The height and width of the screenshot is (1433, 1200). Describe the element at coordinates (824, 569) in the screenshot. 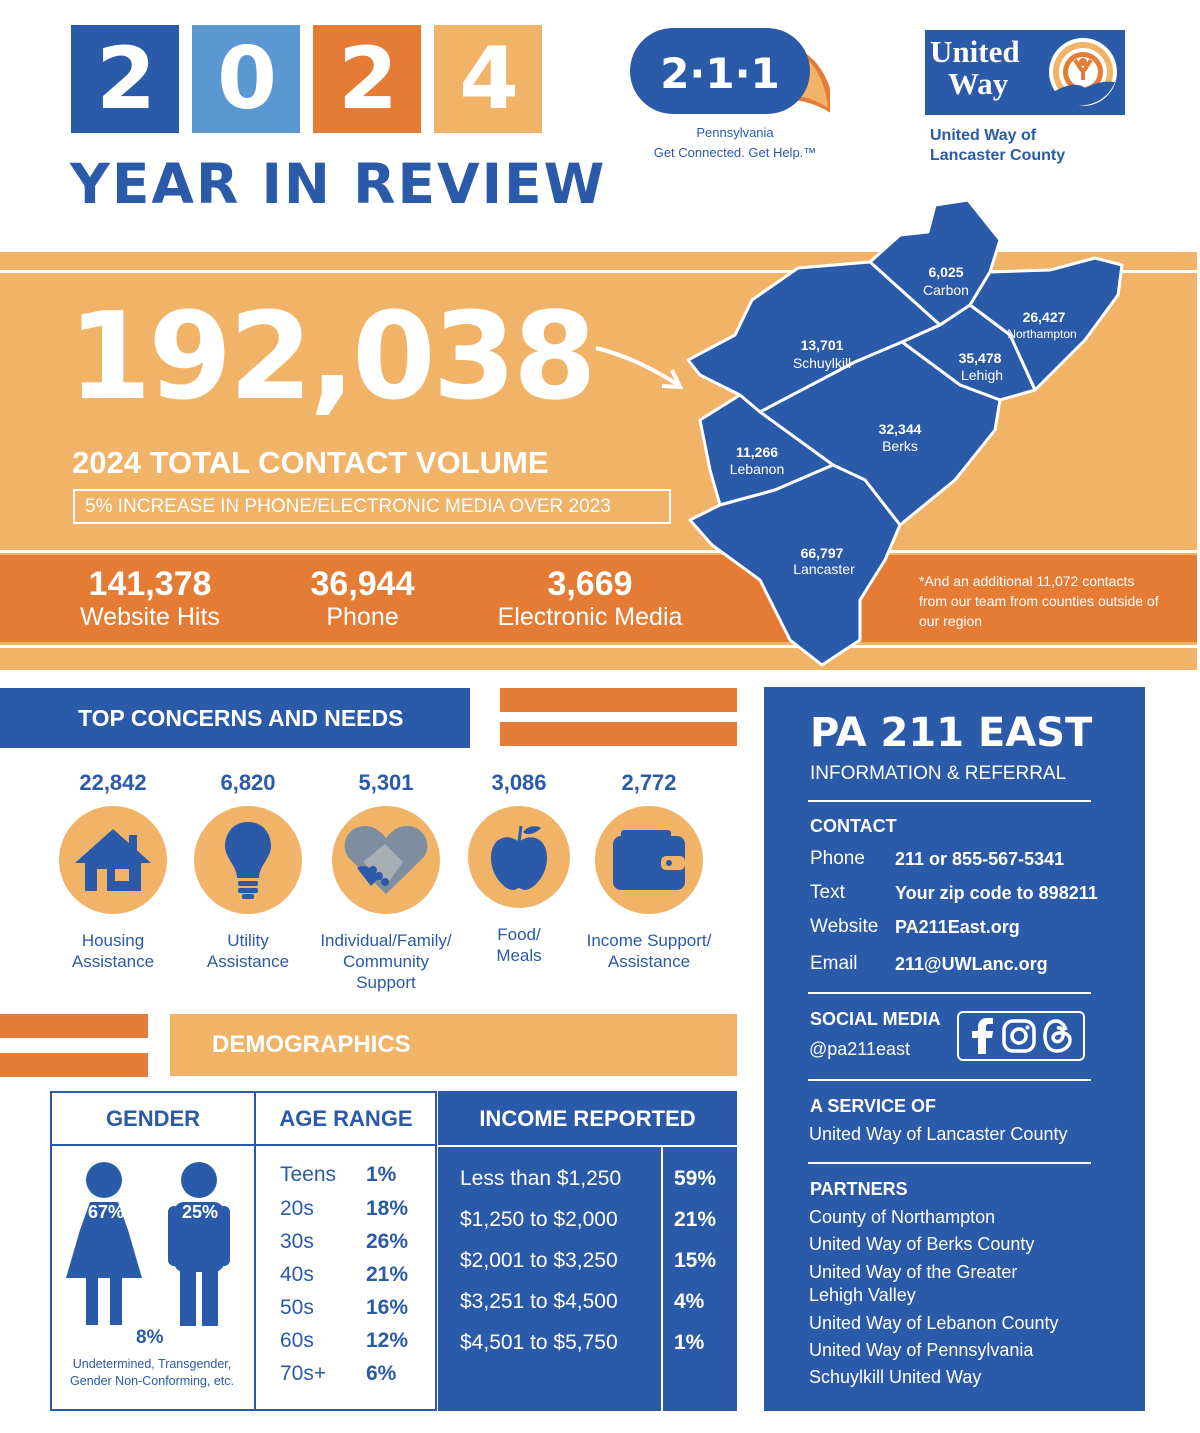

I see `lancaster-name: Lancaster` at that location.